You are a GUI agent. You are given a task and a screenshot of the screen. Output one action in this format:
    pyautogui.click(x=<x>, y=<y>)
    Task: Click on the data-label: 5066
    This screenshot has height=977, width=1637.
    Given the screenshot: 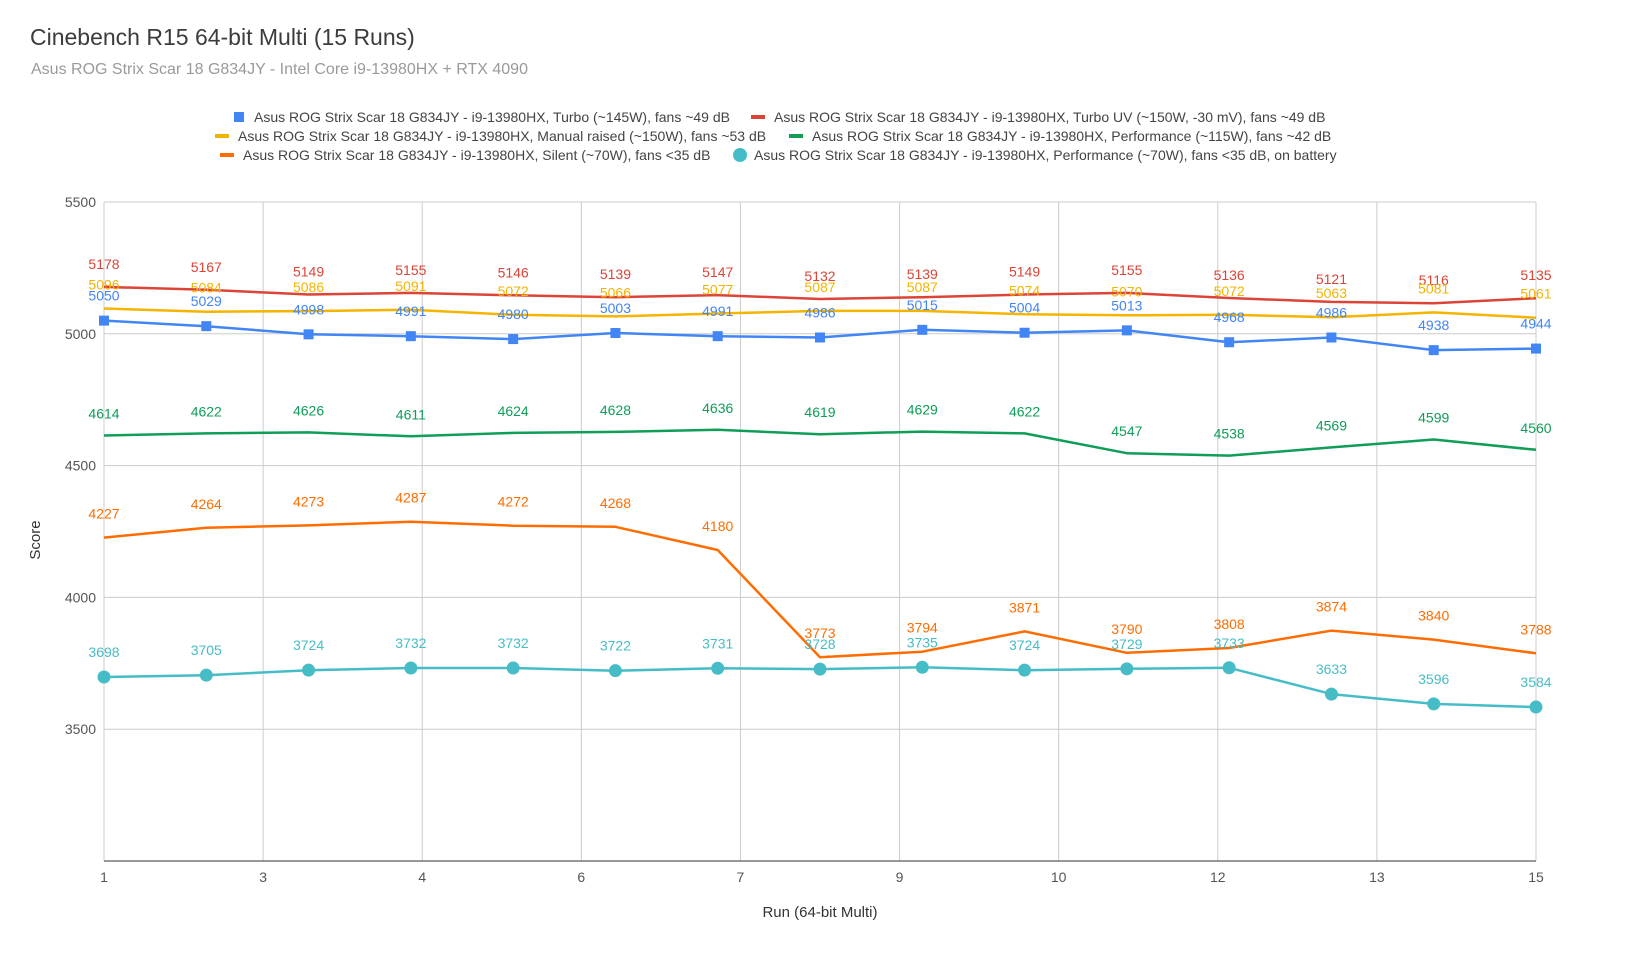 What is the action you would take?
    pyautogui.click(x=615, y=292)
    